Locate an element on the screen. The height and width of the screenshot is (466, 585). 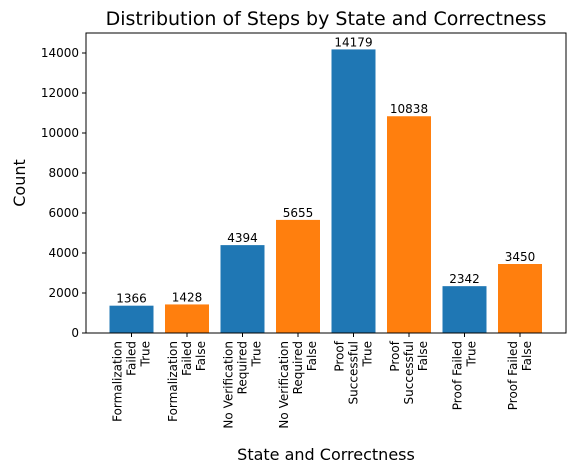
x-tick-label: ProofSuccessfulFalse is located at coordinates (409, 372).